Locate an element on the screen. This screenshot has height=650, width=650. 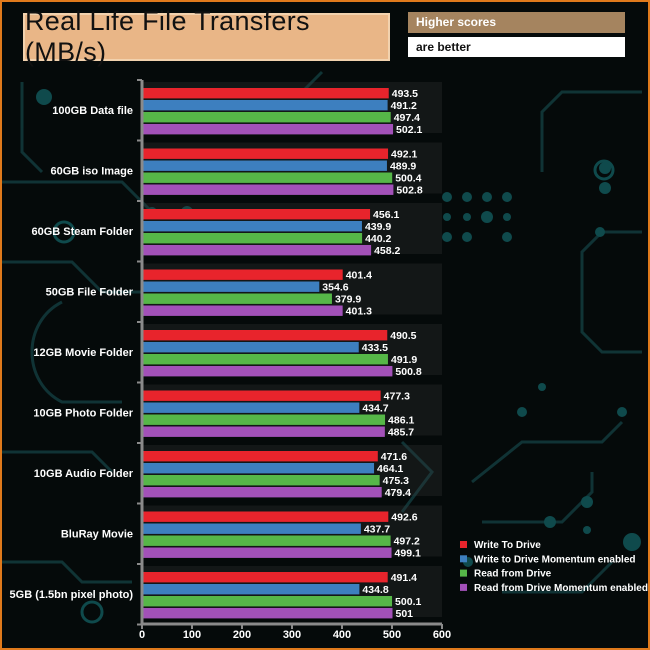
data-label: 379.9 is located at coordinates (348, 300).